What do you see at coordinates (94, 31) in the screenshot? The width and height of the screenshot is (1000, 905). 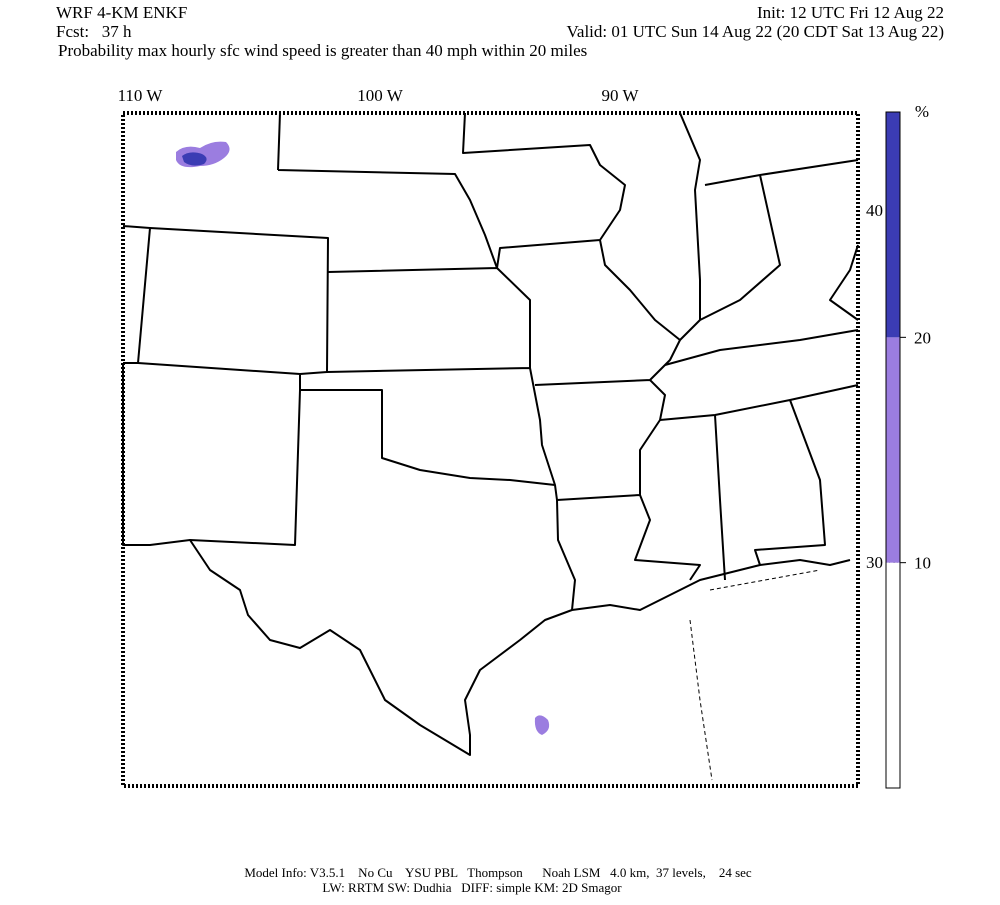 I see `forecast-hour: Fcst: 37 h` at bounding box center [94, 31].